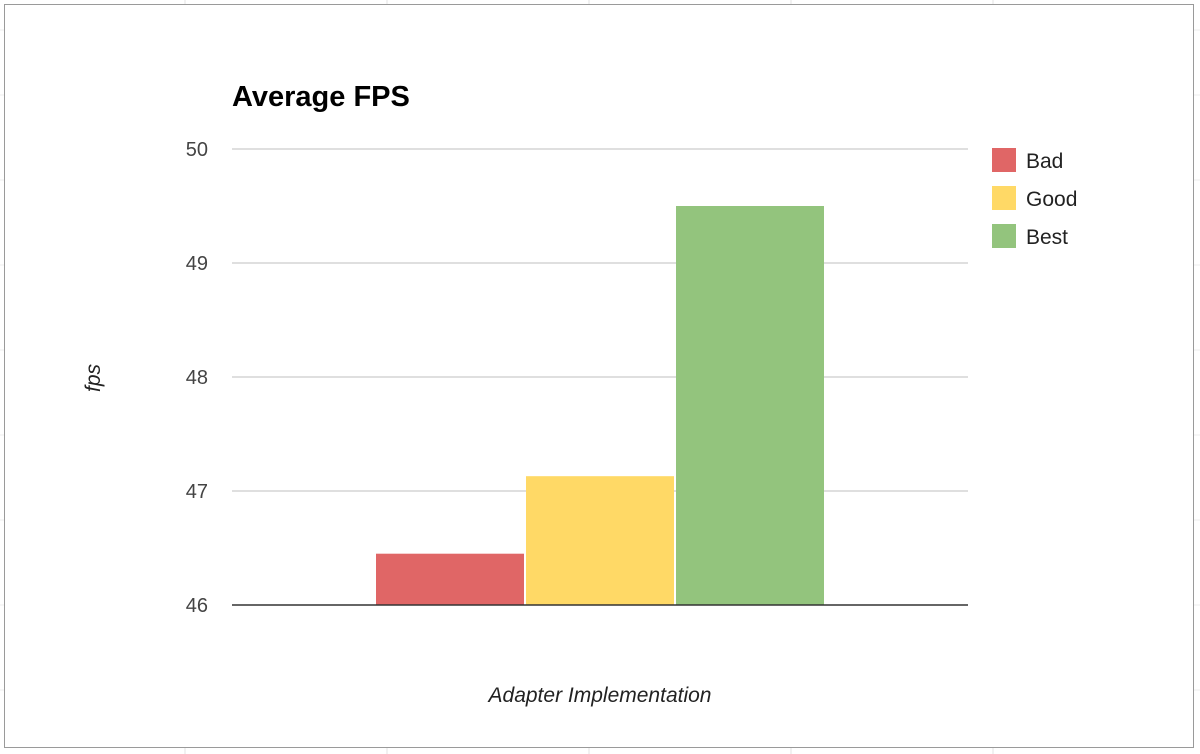 This screenshot has height=754, width=1200. What do you see at coordinates (197, 264) in the screenshot?
I see `y-tick-label-49: 49` at bounding box center [197, 264].